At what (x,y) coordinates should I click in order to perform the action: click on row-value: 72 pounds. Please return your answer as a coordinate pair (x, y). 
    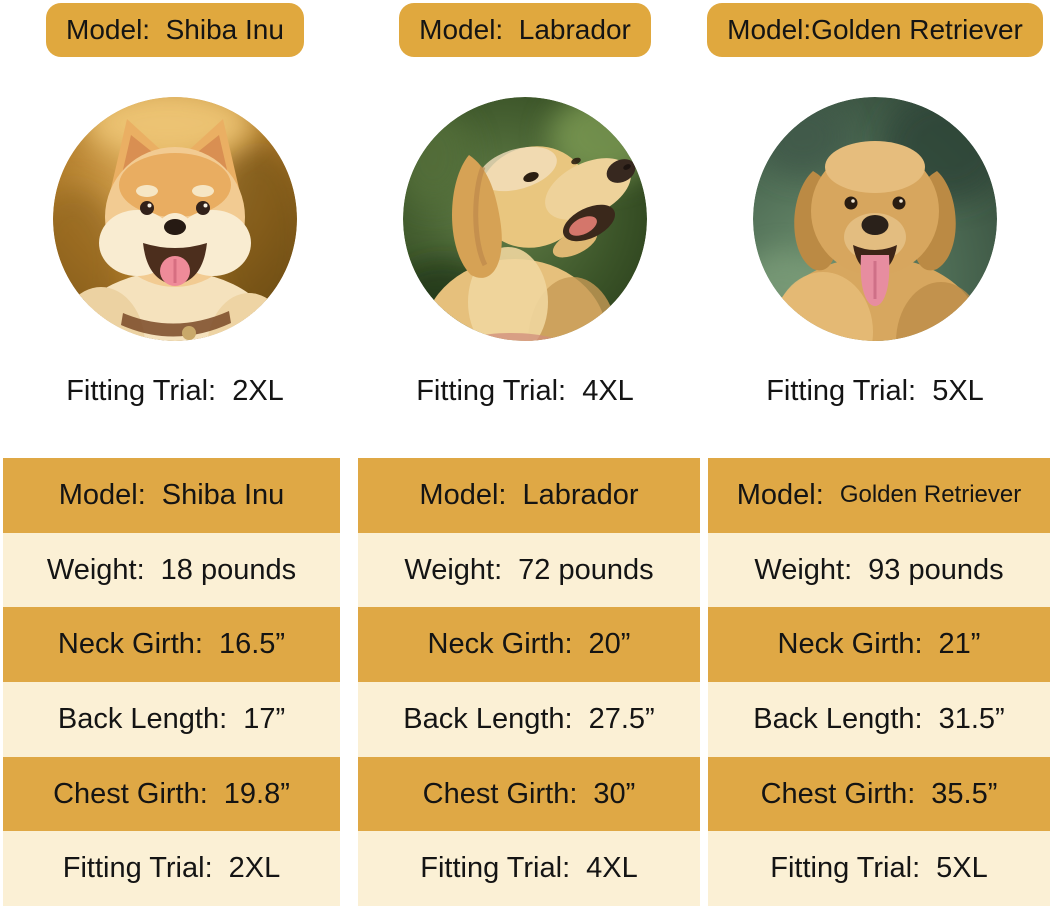
    Looking at the image, I should click on (586, 569).